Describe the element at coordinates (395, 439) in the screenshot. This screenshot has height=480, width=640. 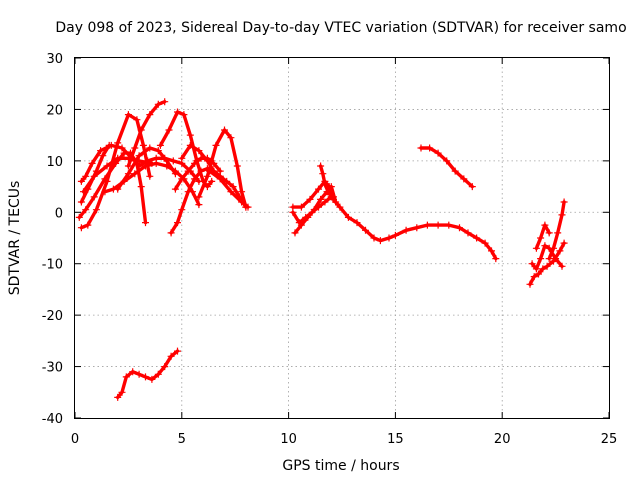
I see `x-tick-label: 15` at that location.